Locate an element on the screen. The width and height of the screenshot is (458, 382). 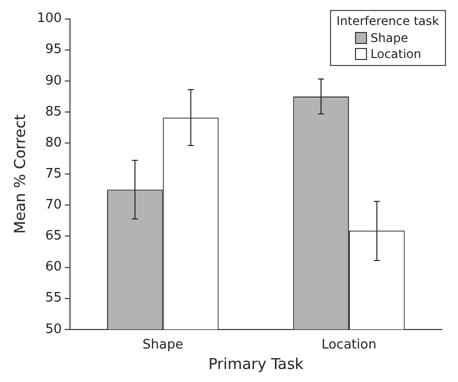
y-tick-label: 80 is located at coordinates (53, 142).